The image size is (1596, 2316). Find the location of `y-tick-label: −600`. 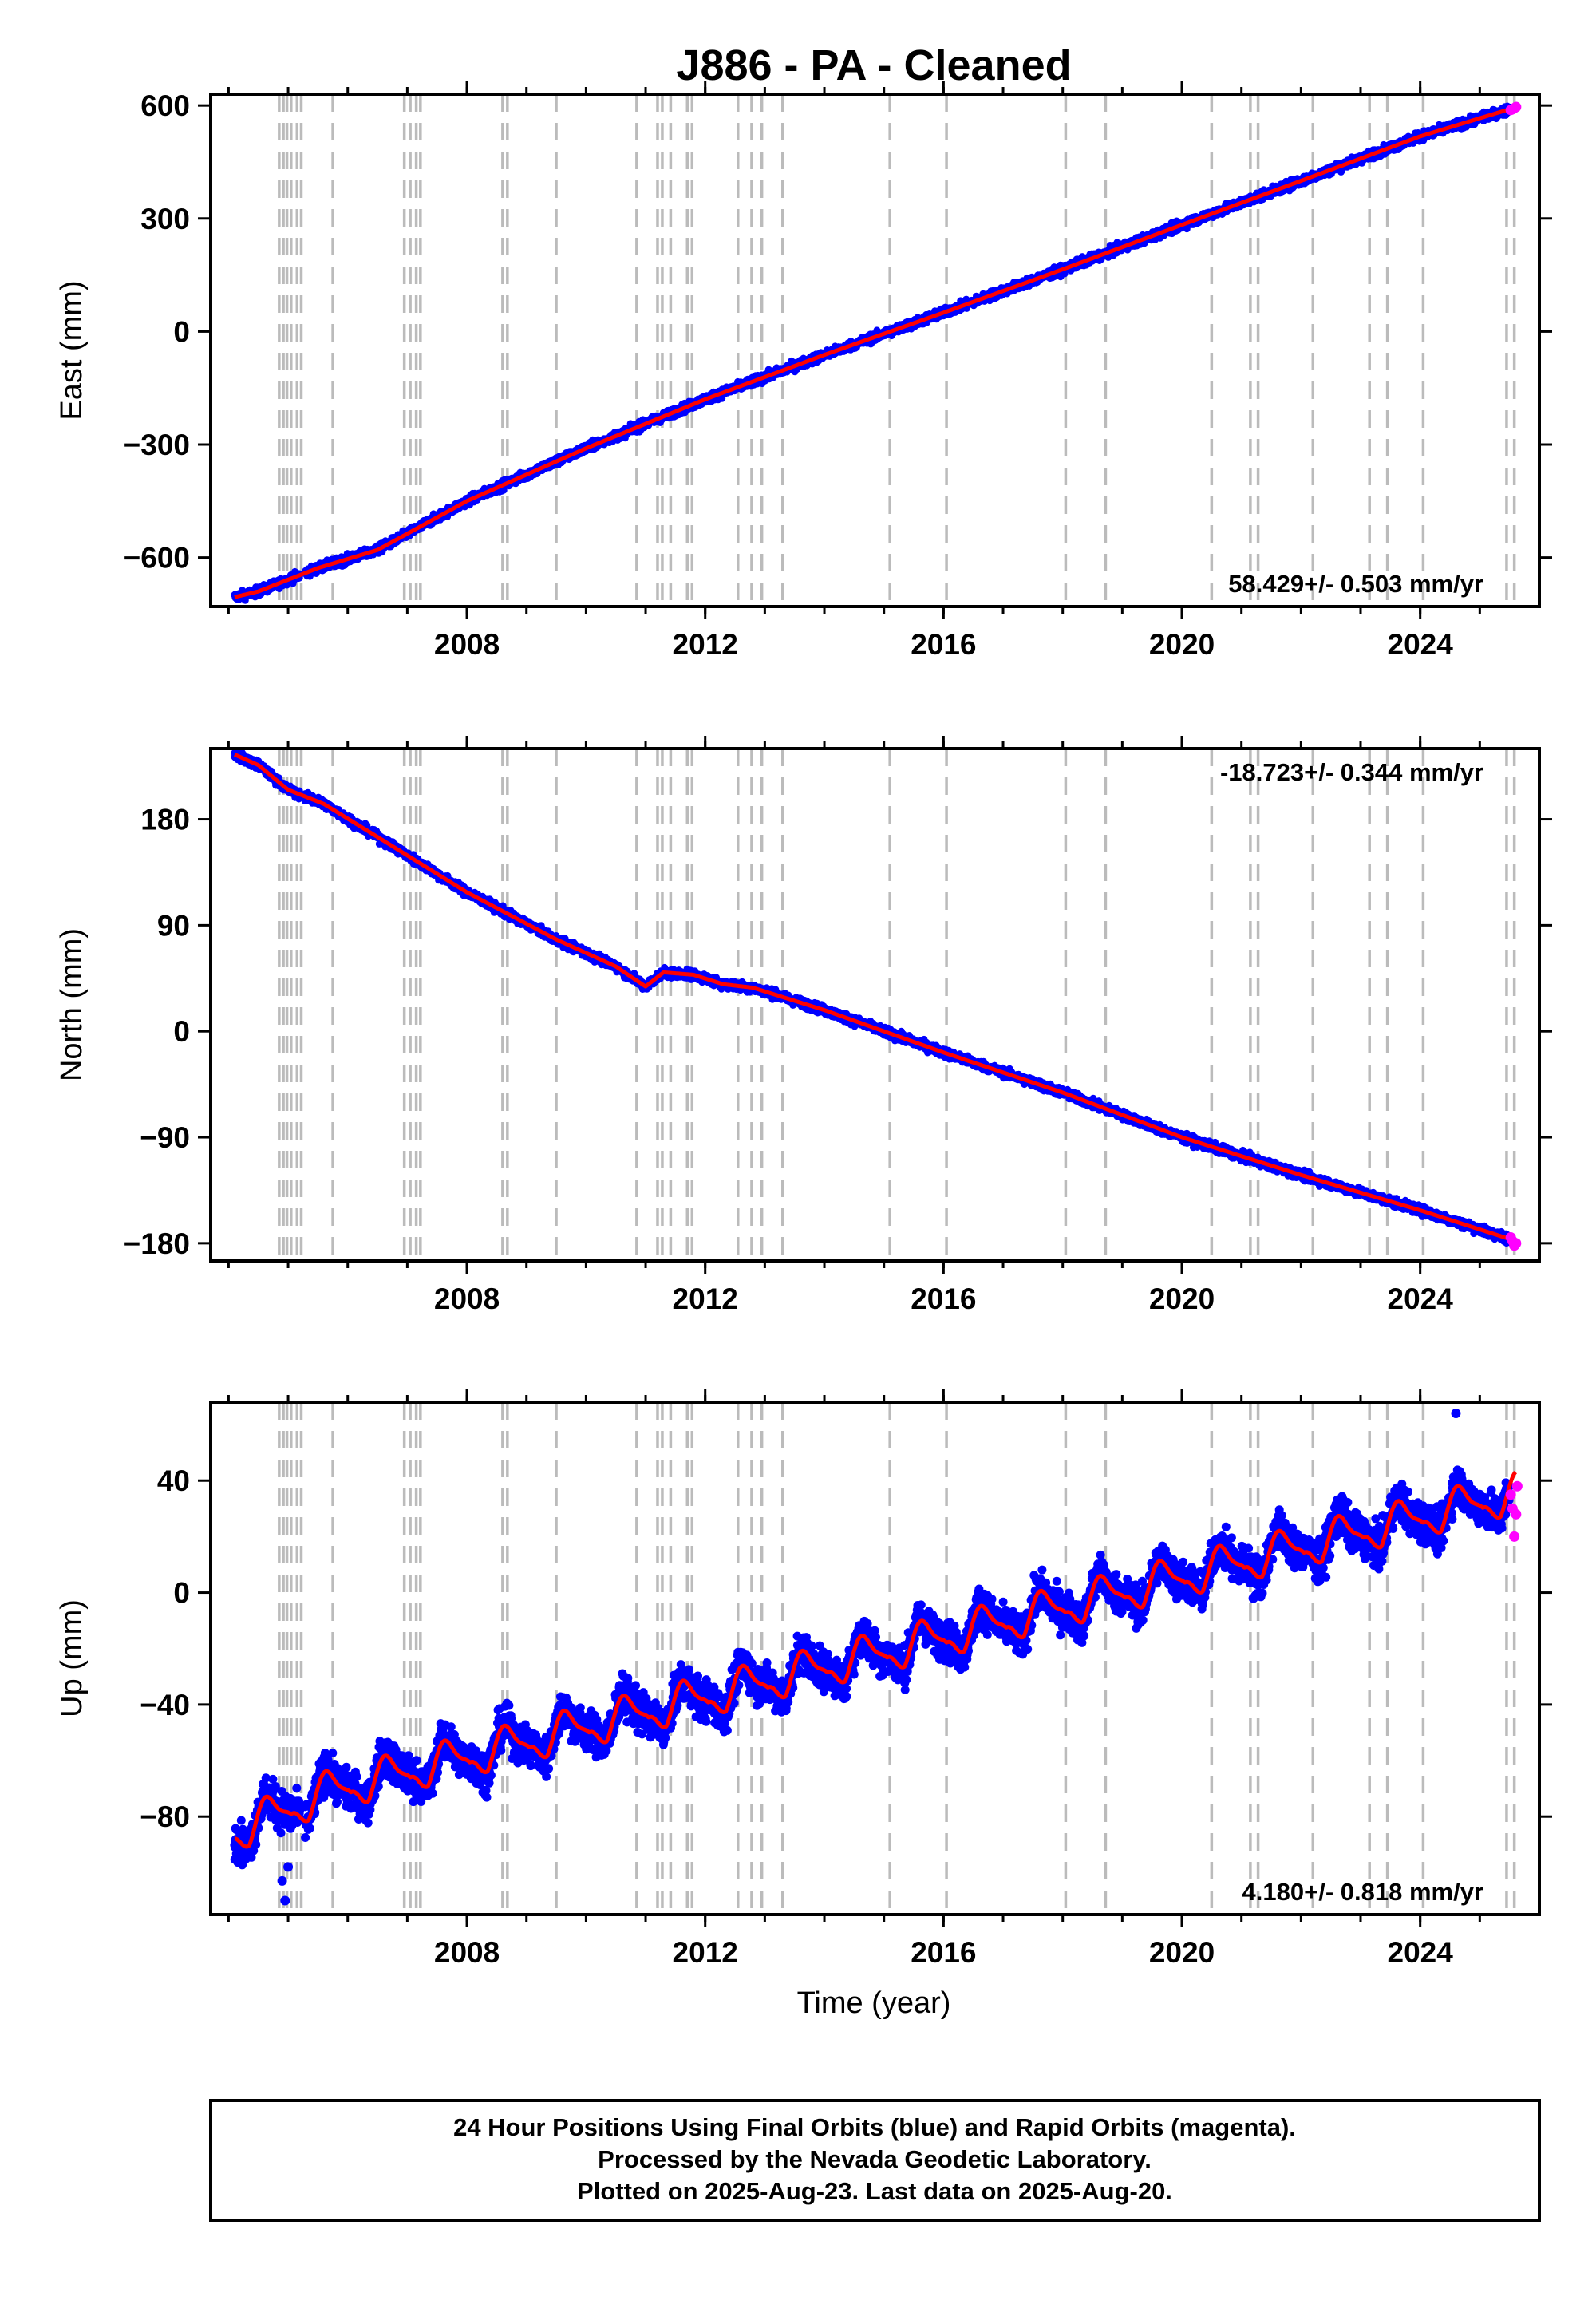

y-tick-label: −600 is located at coordinates (157, 558).